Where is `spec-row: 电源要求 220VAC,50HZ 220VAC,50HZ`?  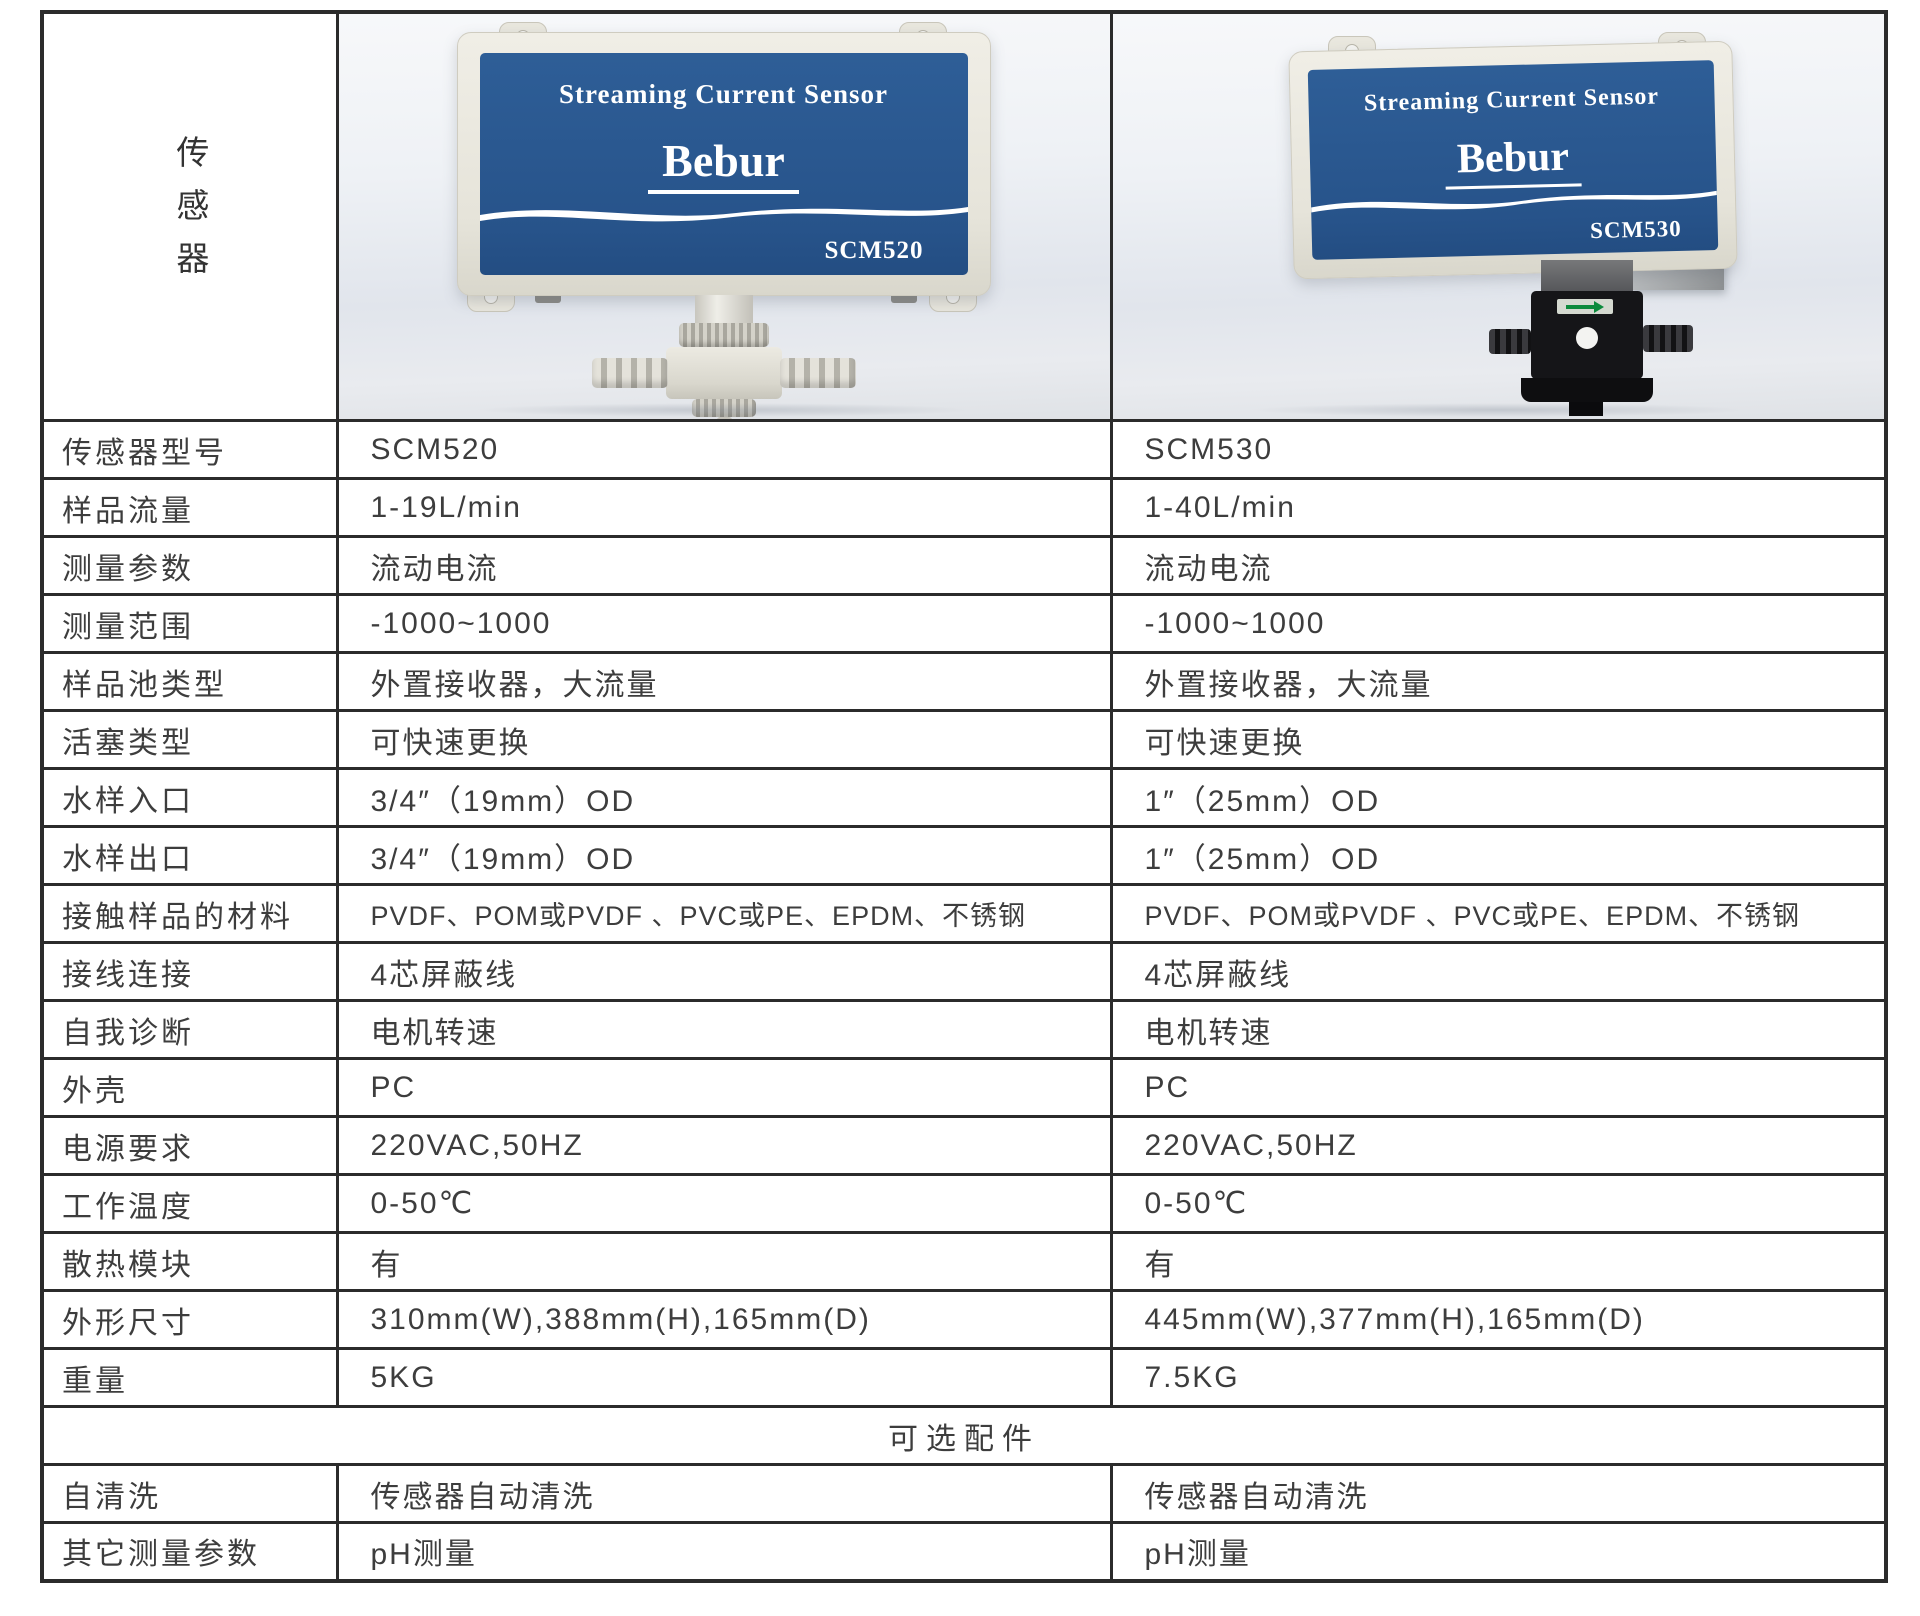
spec-row: 电源要求 220VAC,50HZ 220VAC,50HZ is located at coordinates (964, 1145).